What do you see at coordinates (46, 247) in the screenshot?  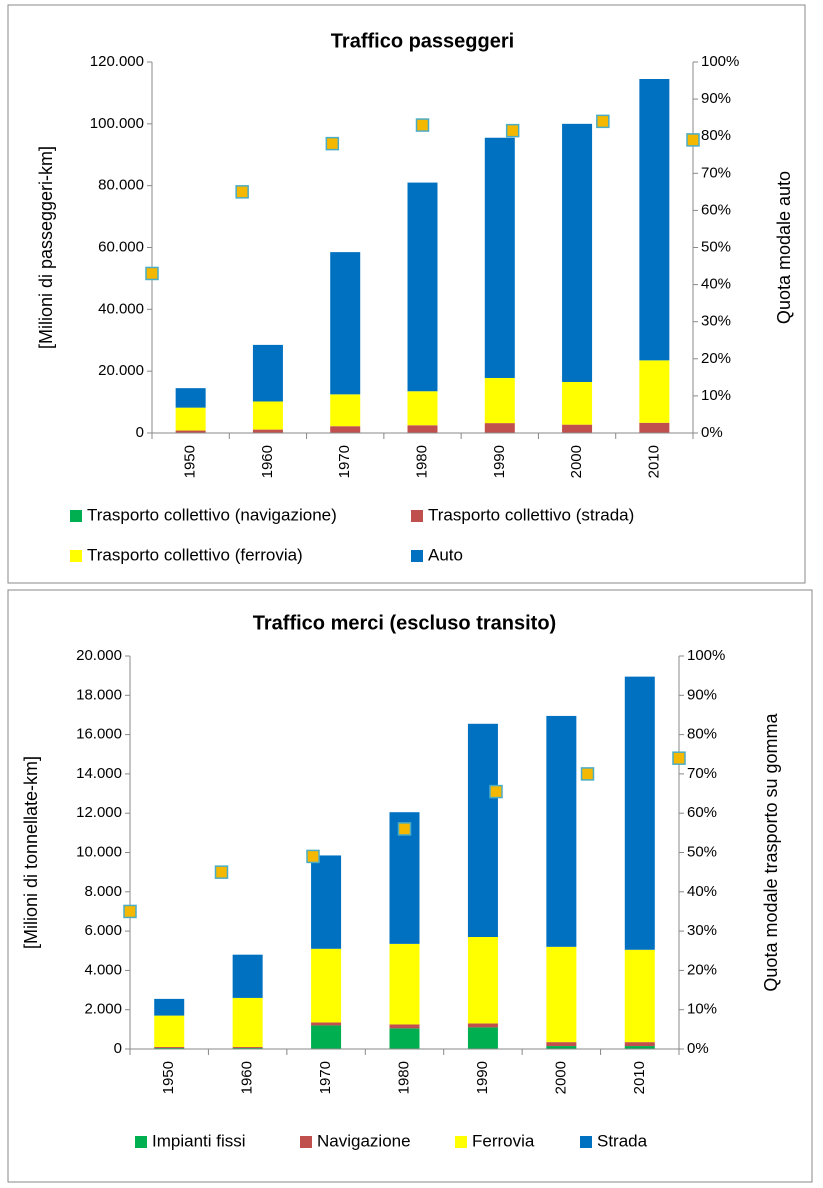 I see `y-axis-label: [Milioni di passeggeri-km]` at bounding box center [46, 247].